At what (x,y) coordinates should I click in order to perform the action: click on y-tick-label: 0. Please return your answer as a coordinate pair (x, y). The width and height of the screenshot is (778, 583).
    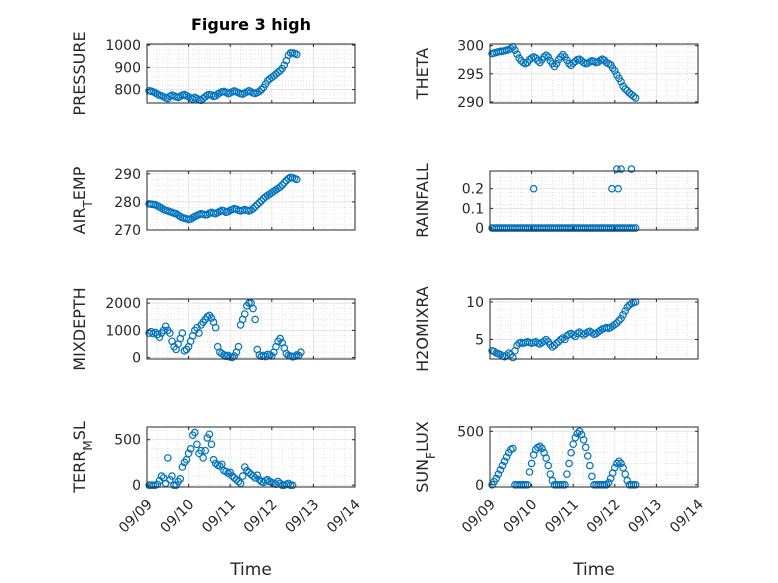
    Looking at the image, I should click on (479, 229).